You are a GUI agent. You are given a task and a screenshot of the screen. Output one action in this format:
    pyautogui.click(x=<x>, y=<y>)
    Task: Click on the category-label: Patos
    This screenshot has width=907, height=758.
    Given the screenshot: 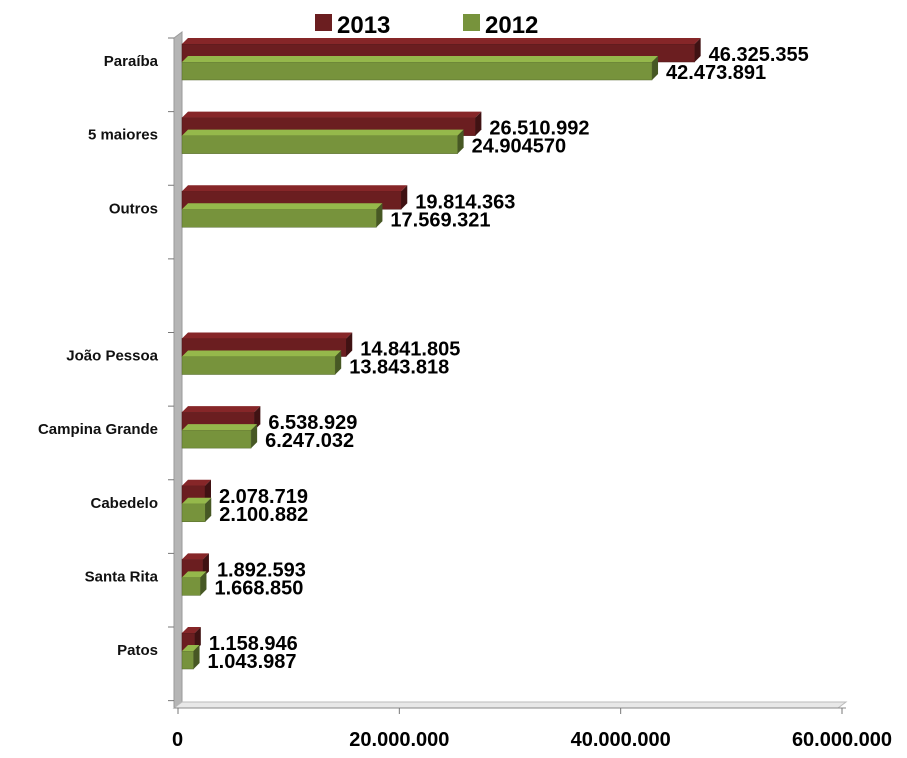 What is the action you would take?
    pyautogui.click(x=137, y=650)
    